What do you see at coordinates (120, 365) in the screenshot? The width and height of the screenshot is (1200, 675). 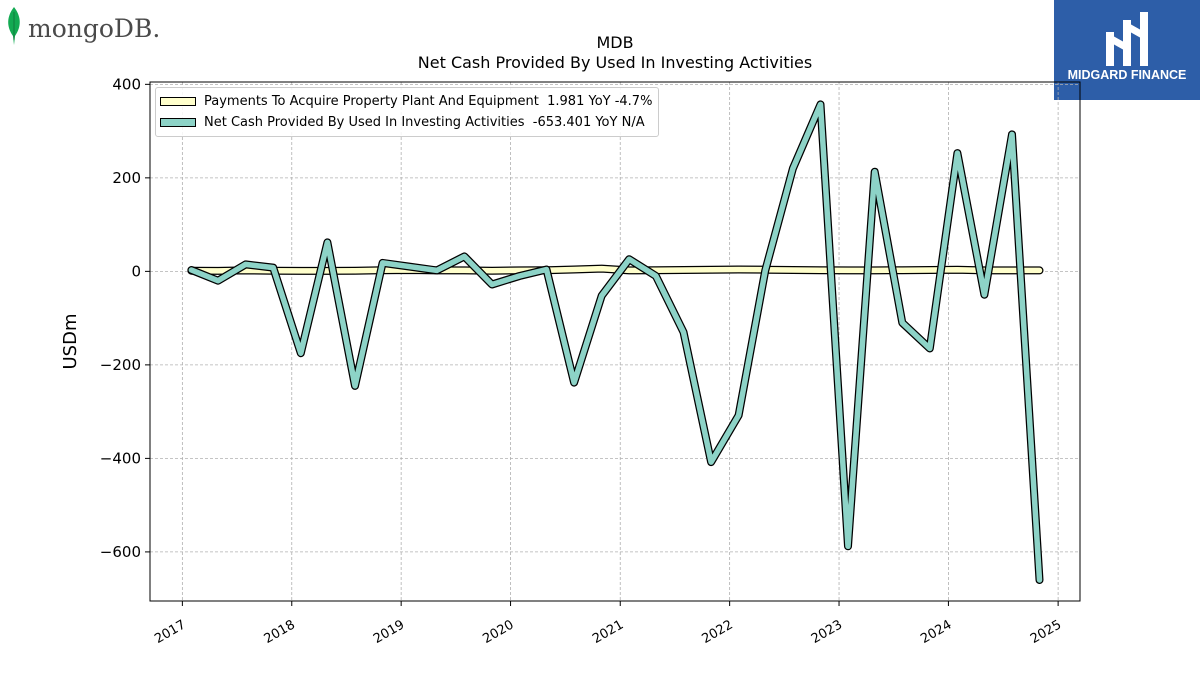 I see `y-tick-label: −200` at bounding box center [120, 365].